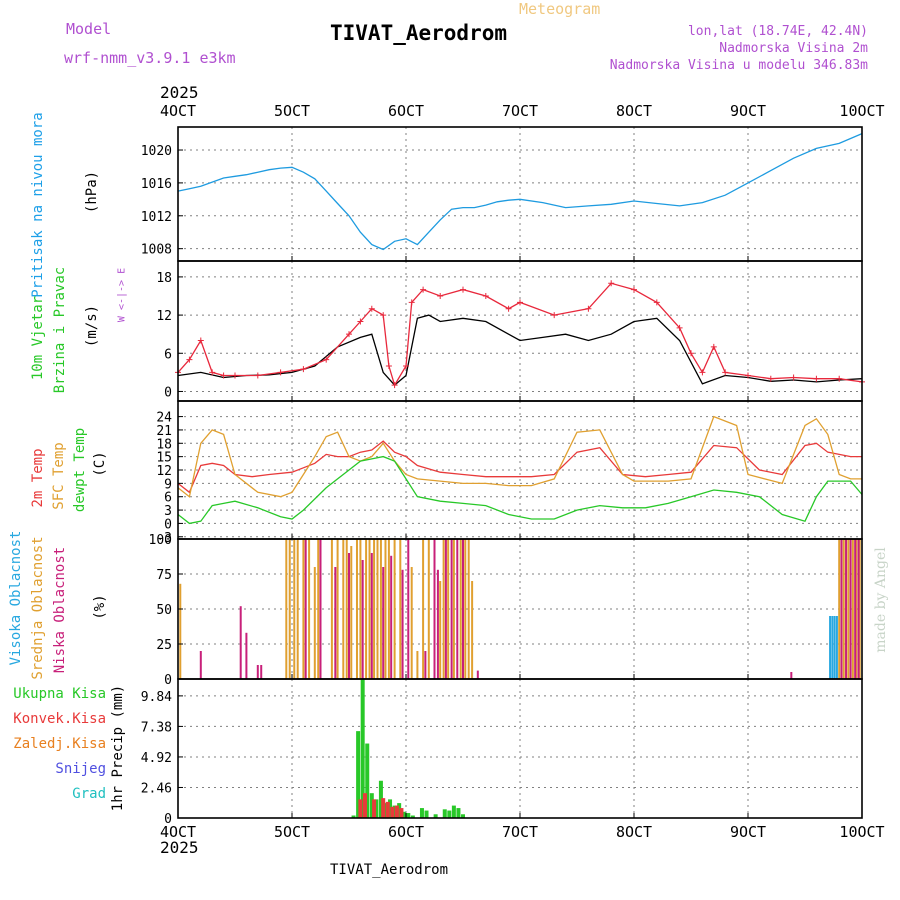 The height and width of the screenshot is (900, 900). What do you see at coordinates (793, 48) in the screenshot?
I see `elevation-label: Nadmorska Visina 2m` at bounding box center [793, 48].